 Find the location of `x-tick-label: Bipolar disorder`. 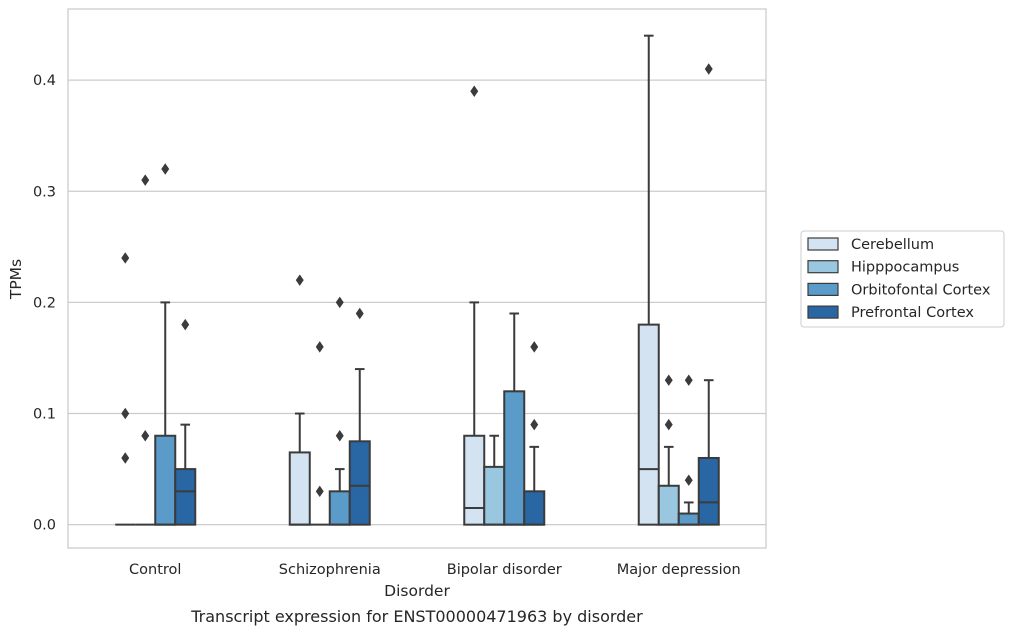

x-tick-label: Bipolar disorder is located at coordinates (504, 570).